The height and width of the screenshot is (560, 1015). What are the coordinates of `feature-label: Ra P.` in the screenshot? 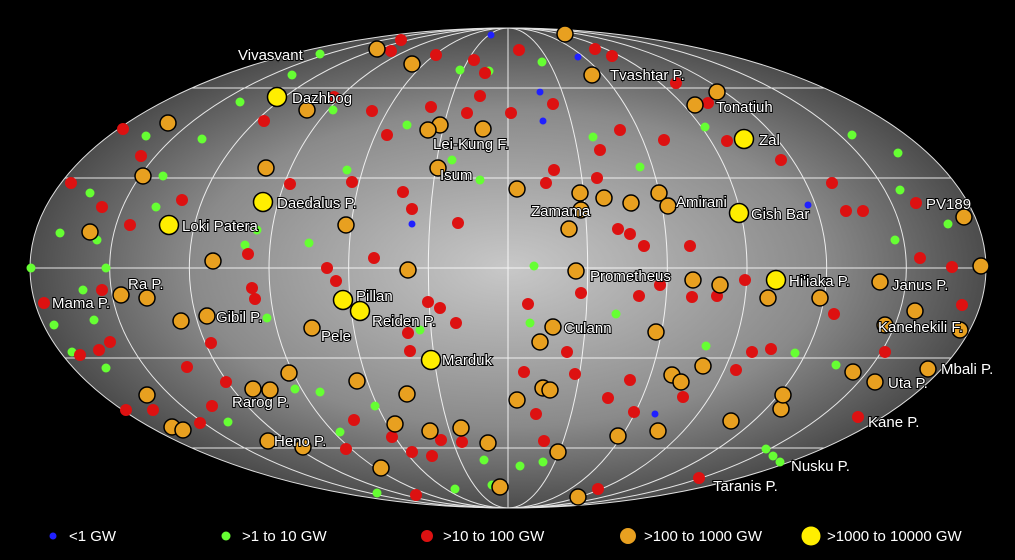 It's located at (146, 284).